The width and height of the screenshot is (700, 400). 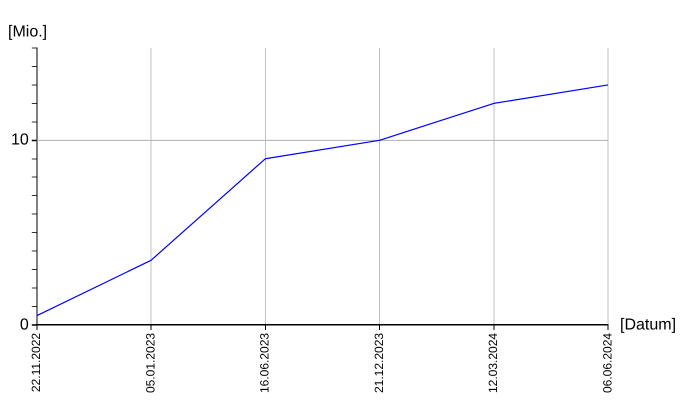 What do you see at coordinates (28, 31) in the screenshot?
I see `y-axis-title: [Mio.]` at bounding box center [28, 31].